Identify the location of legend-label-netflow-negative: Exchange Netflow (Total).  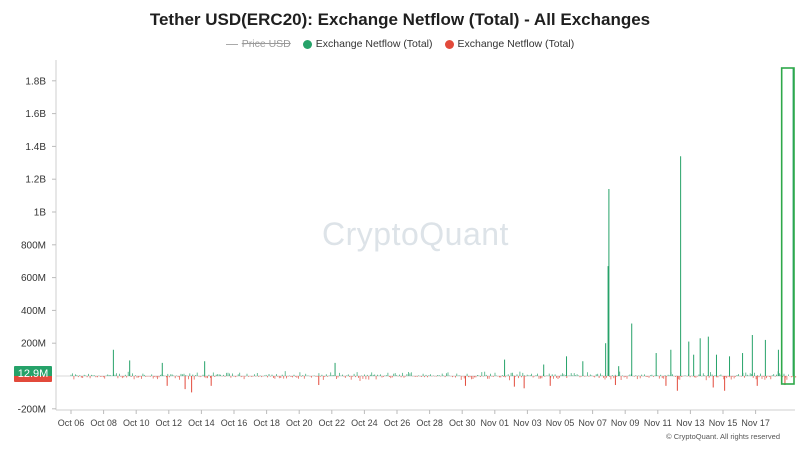
(516, 44).